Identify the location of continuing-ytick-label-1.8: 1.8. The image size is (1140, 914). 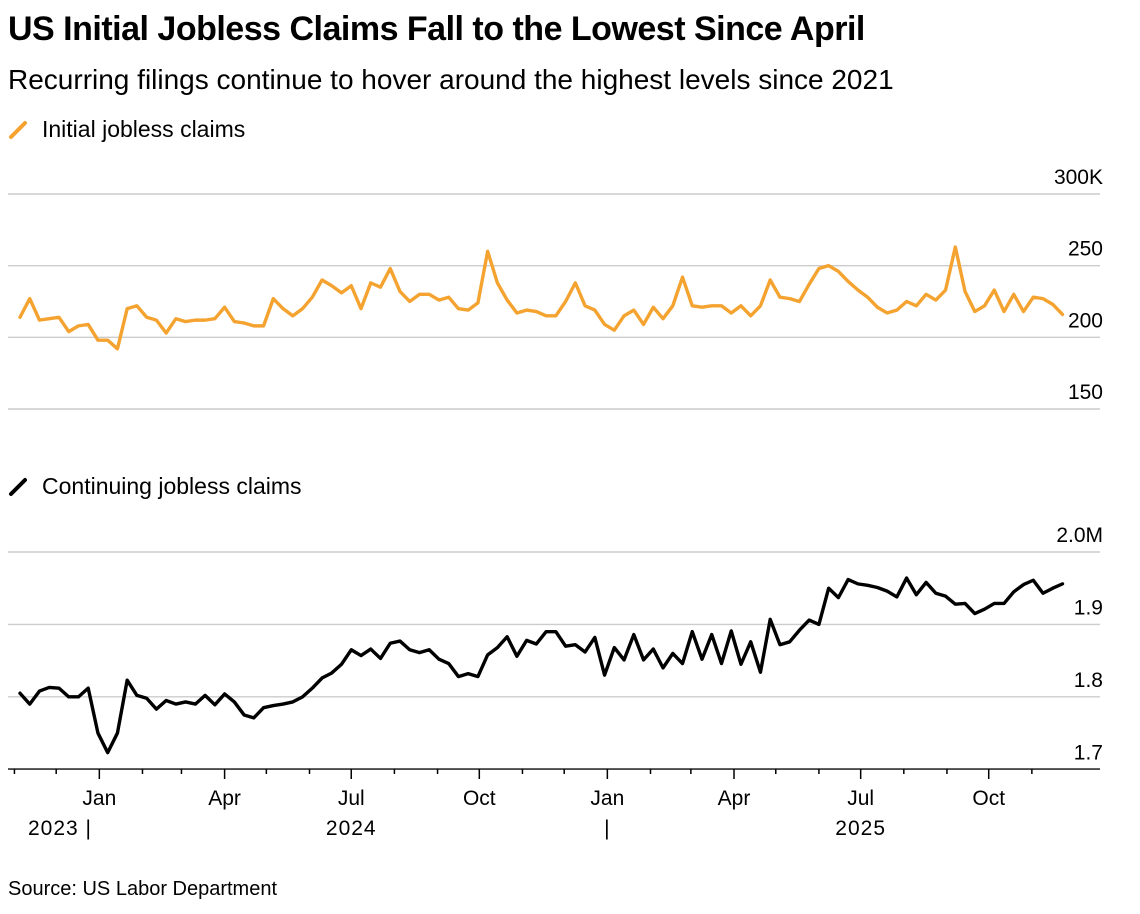
(1088, 680).